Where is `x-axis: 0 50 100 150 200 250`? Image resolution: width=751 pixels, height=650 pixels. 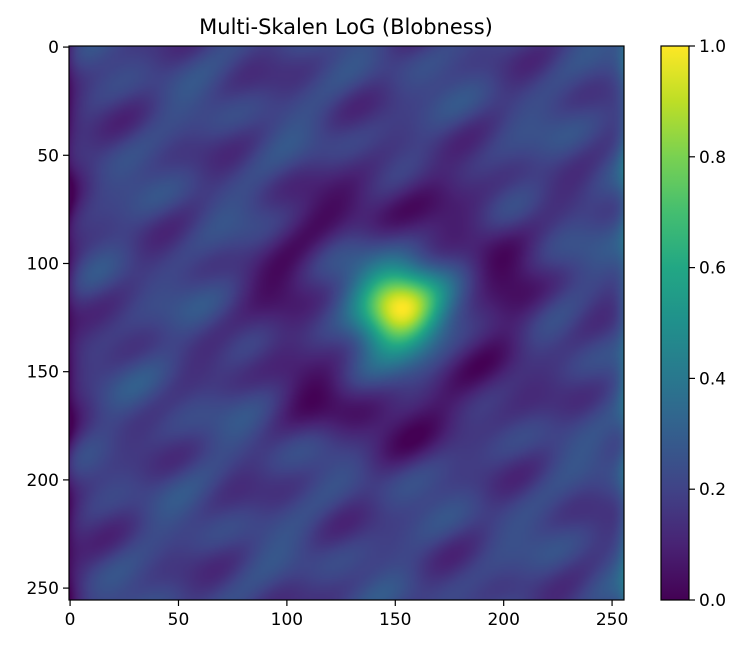 x-axis: 0 50 100 150 200 250 is located at coordinates (346, 615).